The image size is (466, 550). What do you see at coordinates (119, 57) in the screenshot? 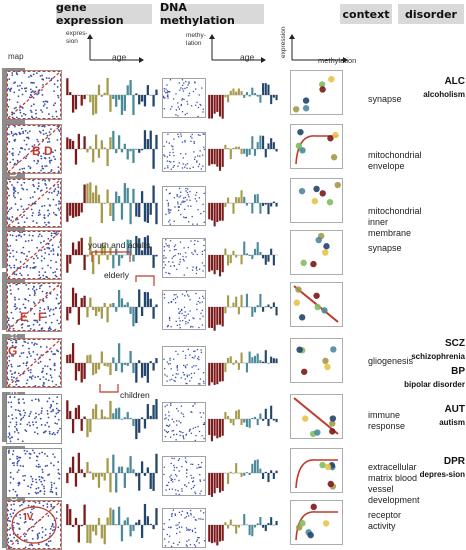
I see `axis-age-label: age` at bounding box center [119, 57].